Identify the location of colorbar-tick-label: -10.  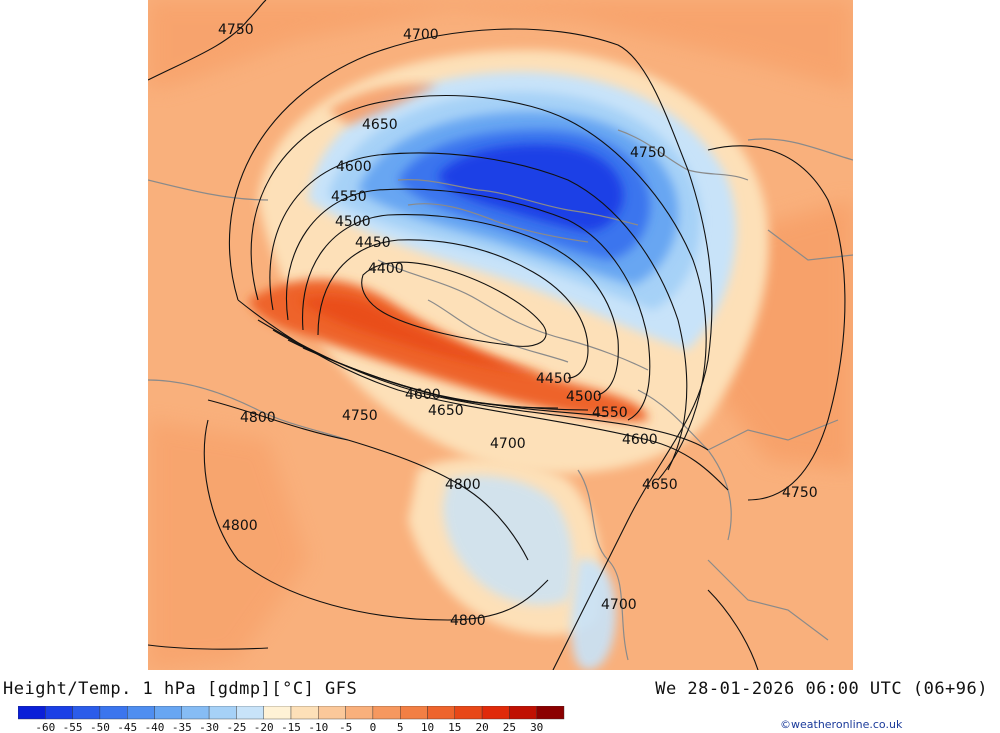
(318, 726).